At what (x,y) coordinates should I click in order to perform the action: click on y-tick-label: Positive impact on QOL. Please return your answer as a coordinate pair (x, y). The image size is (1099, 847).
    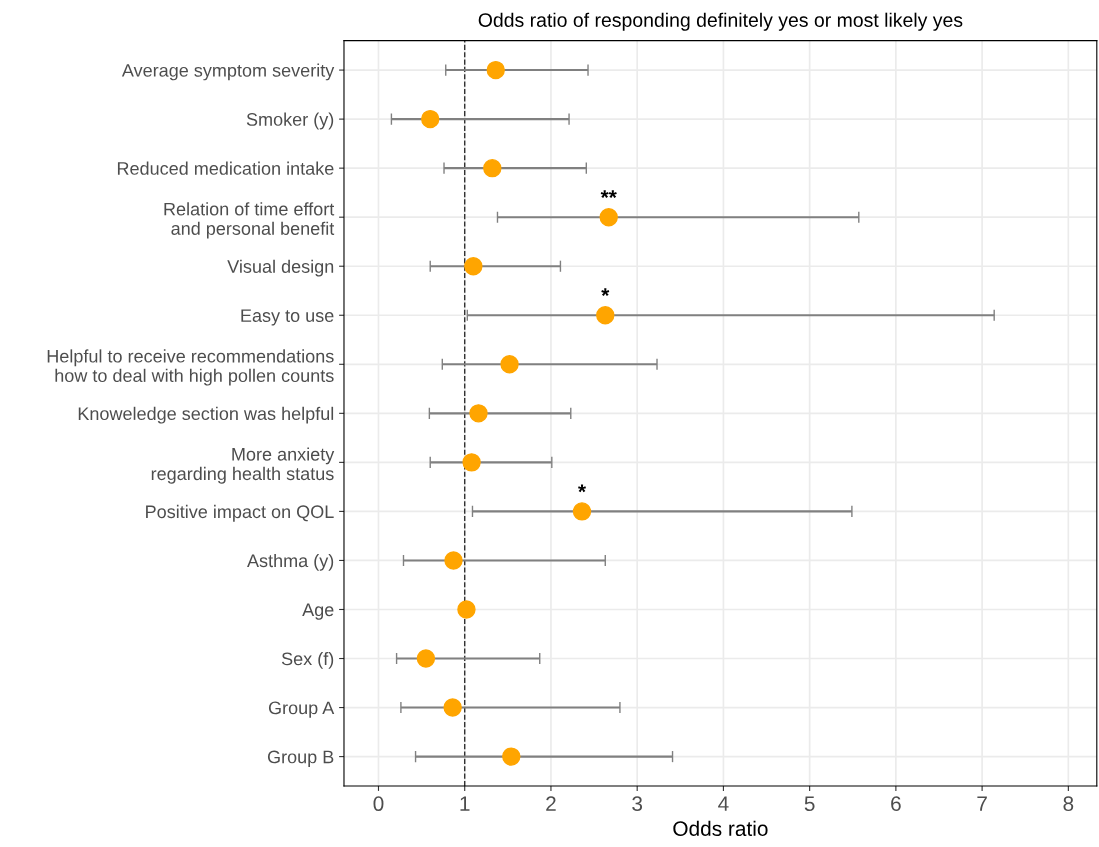
    Looking at the image, I should click on (240, 513).